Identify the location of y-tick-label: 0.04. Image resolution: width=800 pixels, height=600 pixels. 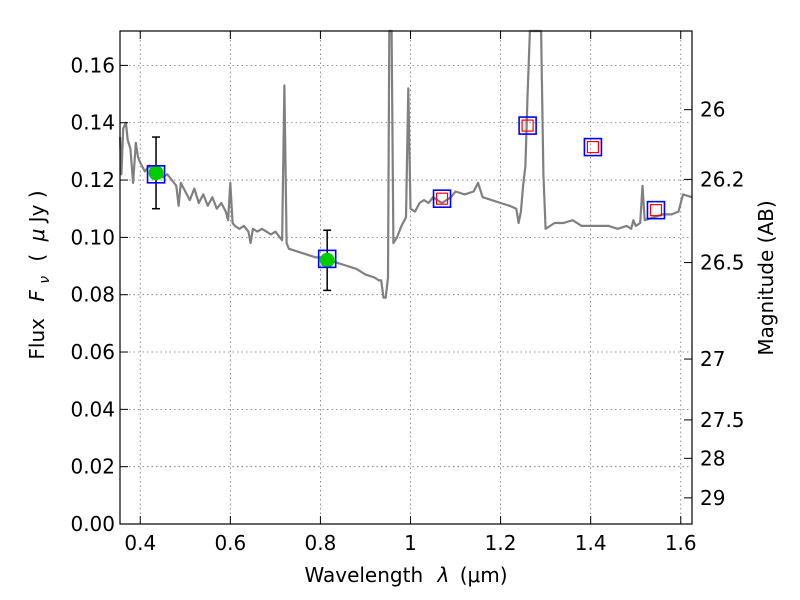
(92, 409).